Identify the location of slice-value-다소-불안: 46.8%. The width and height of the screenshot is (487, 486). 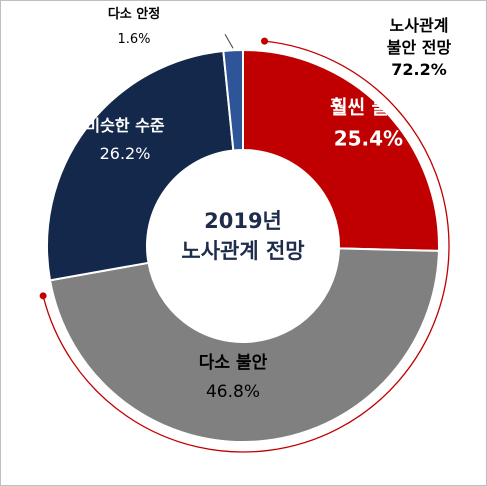
(233, 392).